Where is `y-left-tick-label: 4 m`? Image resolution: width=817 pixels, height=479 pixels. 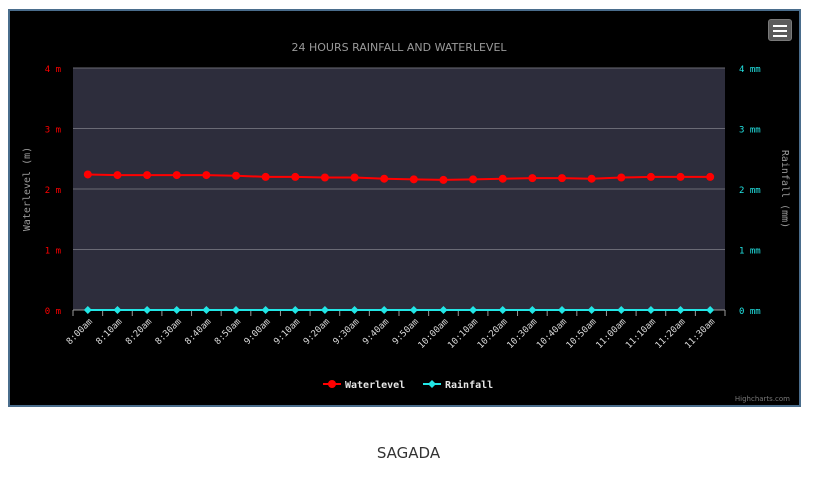
y-left-tick-label: 4 m is located at coordinates (53, 70).